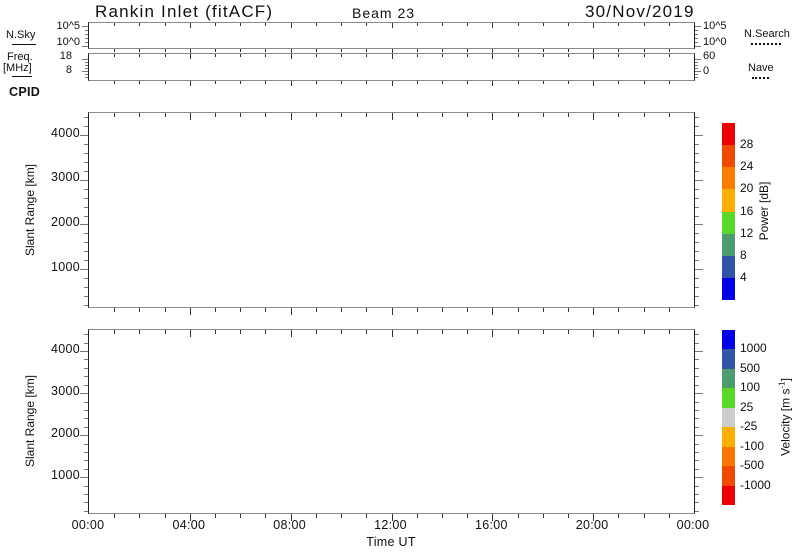  I want to click on colorbar-tick-label: 16, so click(747, 210).